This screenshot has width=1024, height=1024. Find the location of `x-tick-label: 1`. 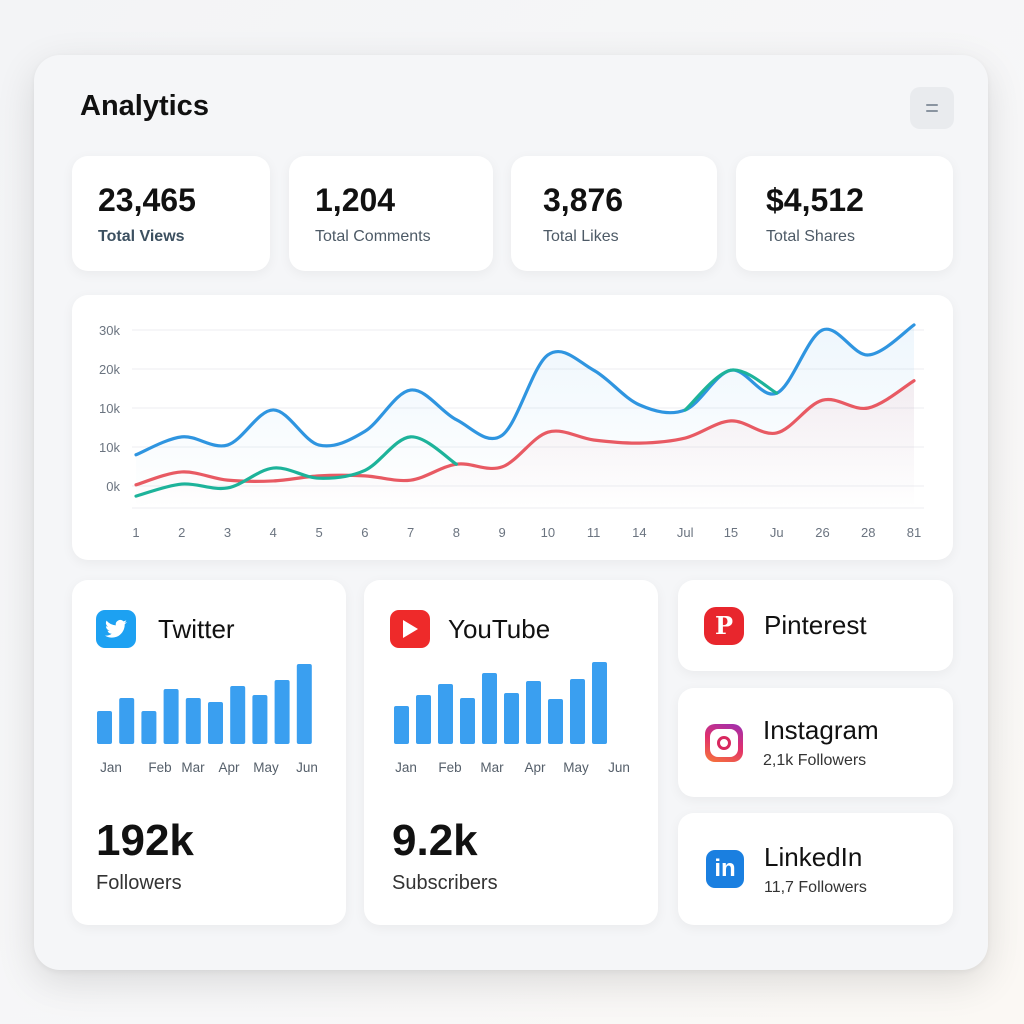

x-tick-label: 1 is located at coordinates (135, 532).